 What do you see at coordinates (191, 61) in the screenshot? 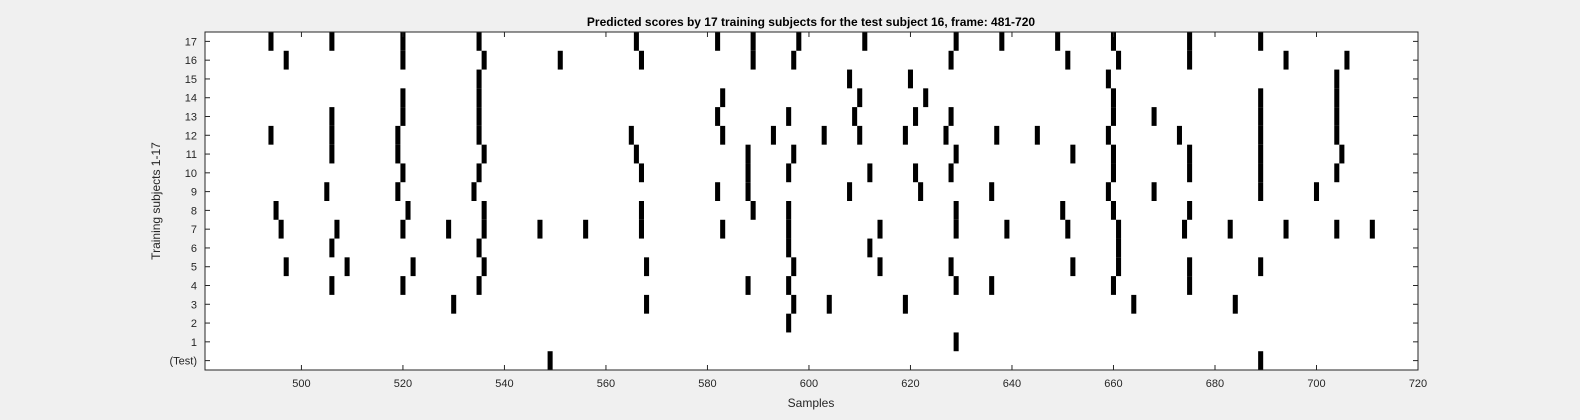
I see `y-tick-label: 16` at bounding box center [191, 61].